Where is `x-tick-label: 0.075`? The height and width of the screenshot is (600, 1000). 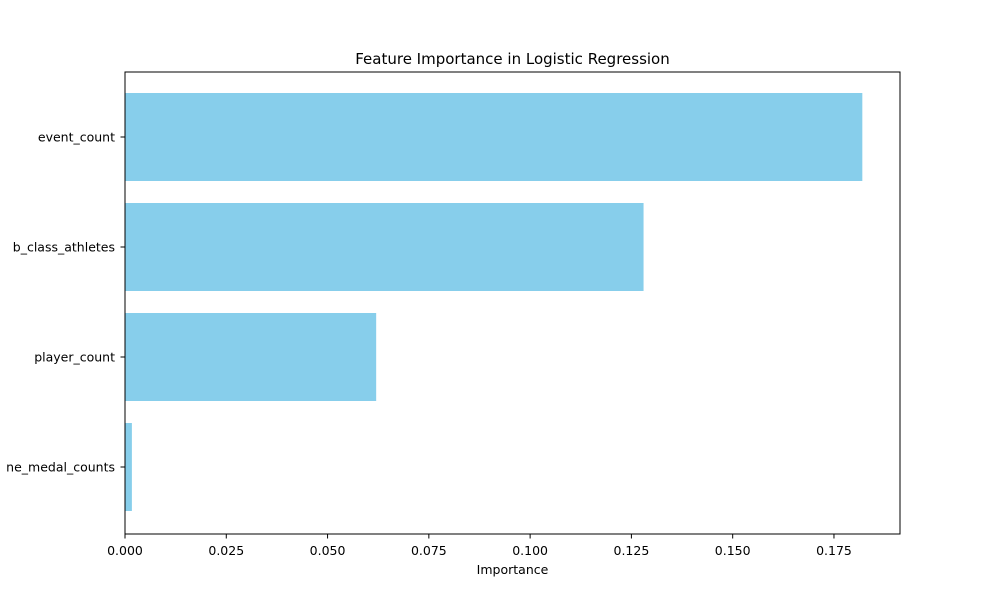 x-tick-label: 0.075 is located at coordinates (429, 550).